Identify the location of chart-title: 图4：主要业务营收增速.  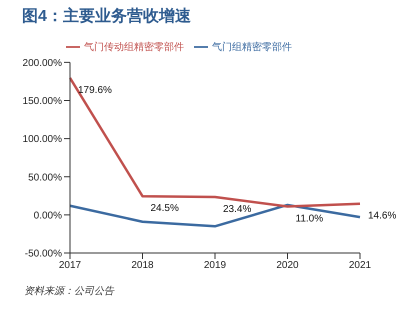
(106, 16).